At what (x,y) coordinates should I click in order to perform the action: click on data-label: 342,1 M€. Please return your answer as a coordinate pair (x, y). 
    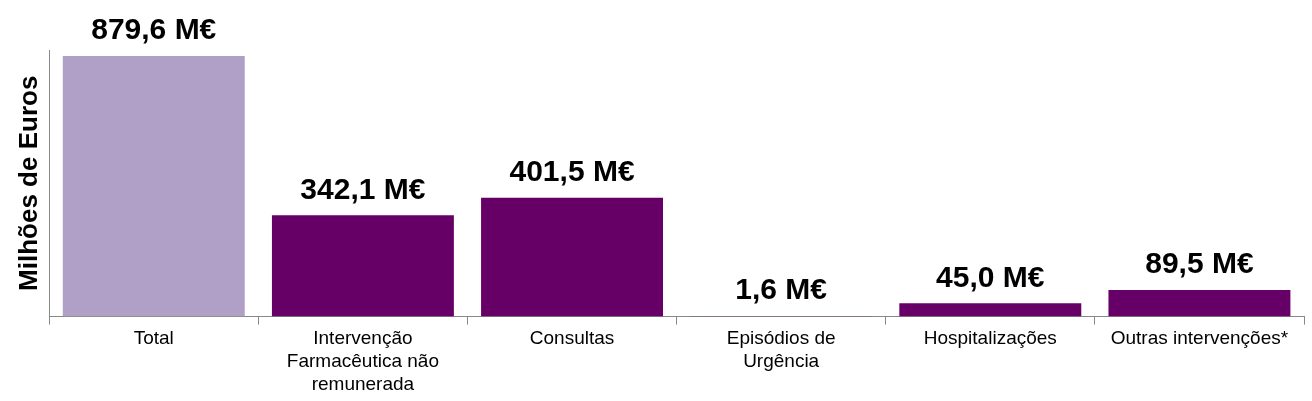
    Looking at the image, I should click on (363, 188).